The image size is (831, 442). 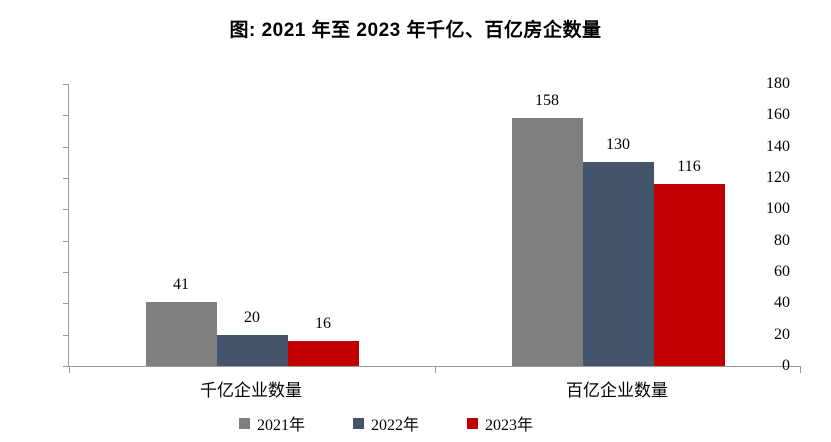 I want to click on legend-item: 2023年, so click(x=500, y=423).